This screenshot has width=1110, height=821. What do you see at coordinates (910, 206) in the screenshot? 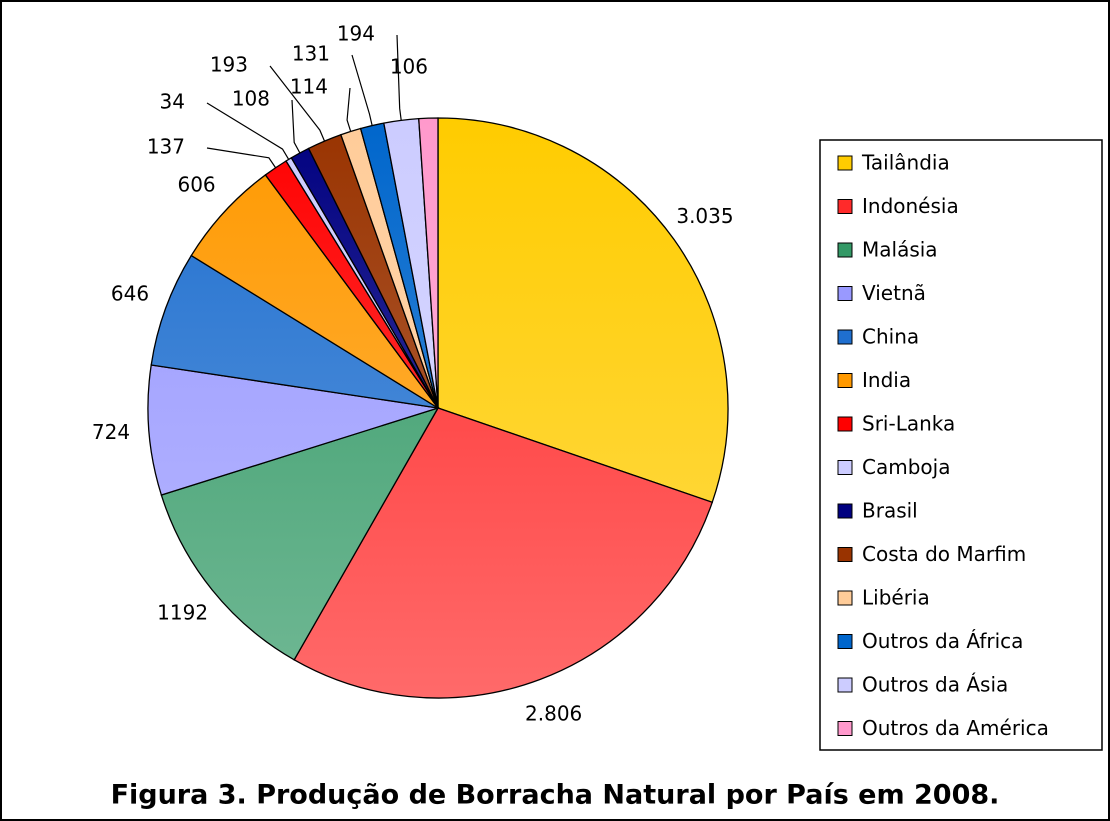
I see `legend-label: Indonésia` at bounding box center [910, 206].